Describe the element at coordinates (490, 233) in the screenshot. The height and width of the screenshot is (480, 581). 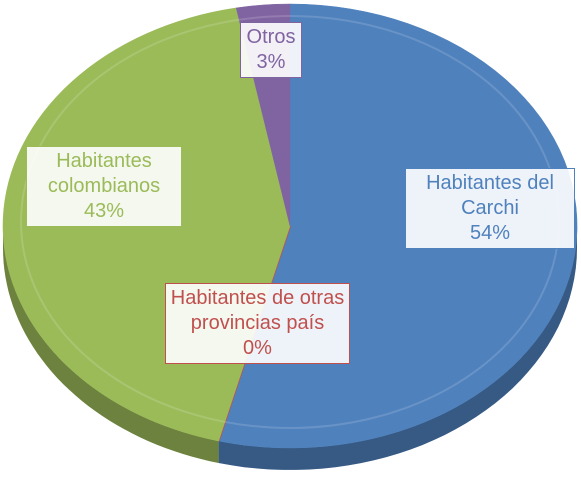
I see `label-value: 54%` at that location.